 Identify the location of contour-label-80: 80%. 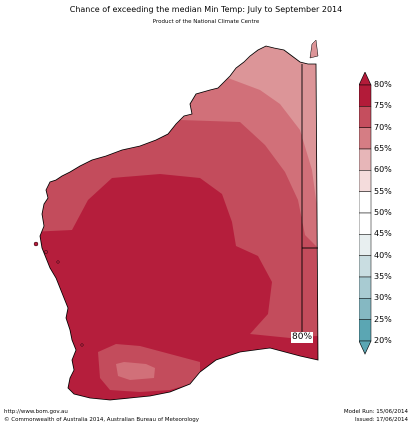
(302, 337).